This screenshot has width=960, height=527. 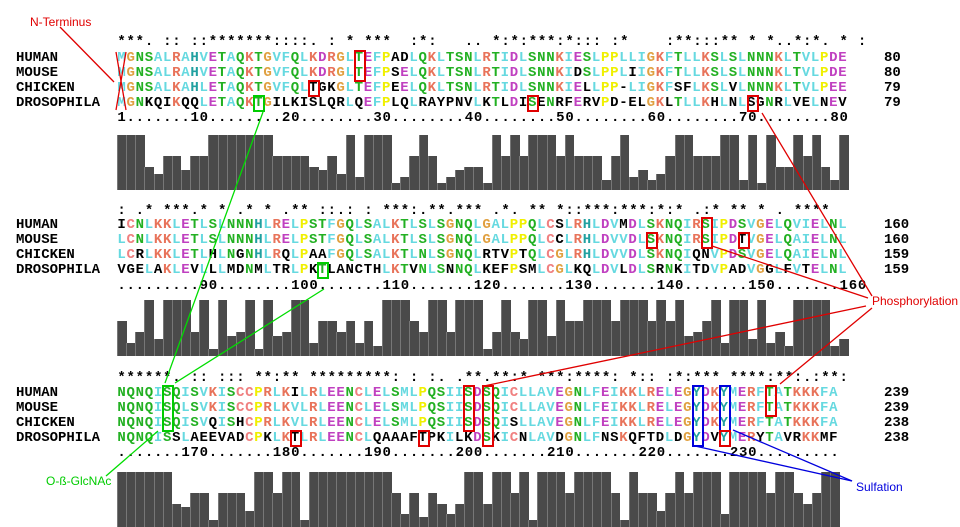 I want to click on sulfation-site-box, so click(x=725, y=408).